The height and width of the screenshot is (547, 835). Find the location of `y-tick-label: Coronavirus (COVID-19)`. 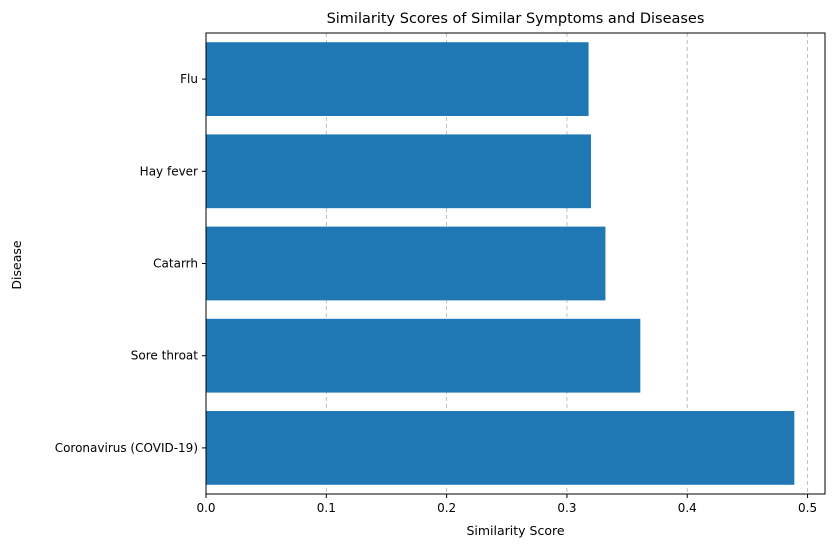

y-tick-label: Coronavirus (COVID-19) is located at coordinates (126, 448).